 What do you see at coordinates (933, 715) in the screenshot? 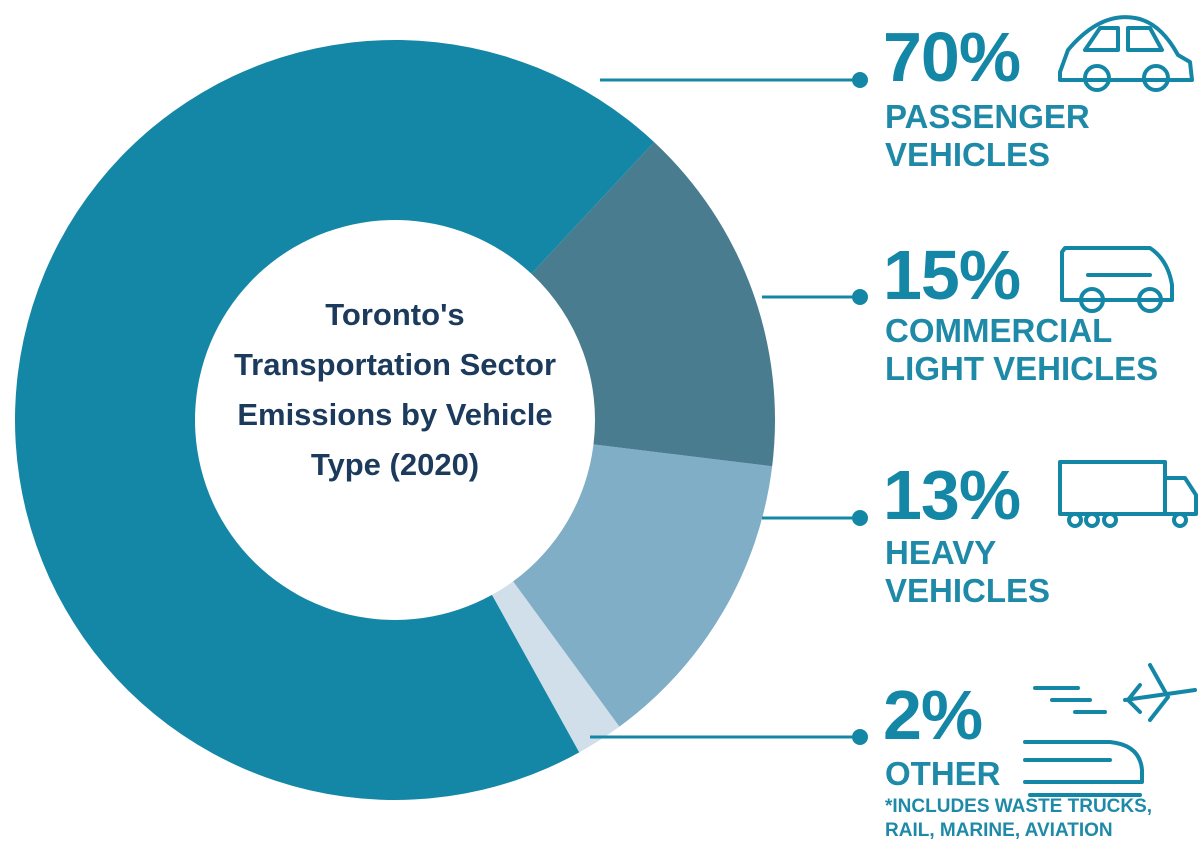
I see `percent-label: 2%` at bounding box center [933, 715].